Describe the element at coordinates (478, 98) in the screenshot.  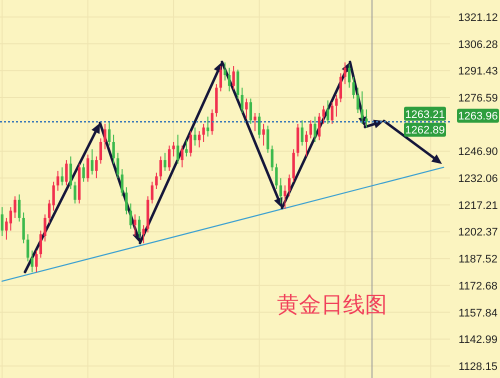
I see `y-tick-label: 1276.59` at that location.